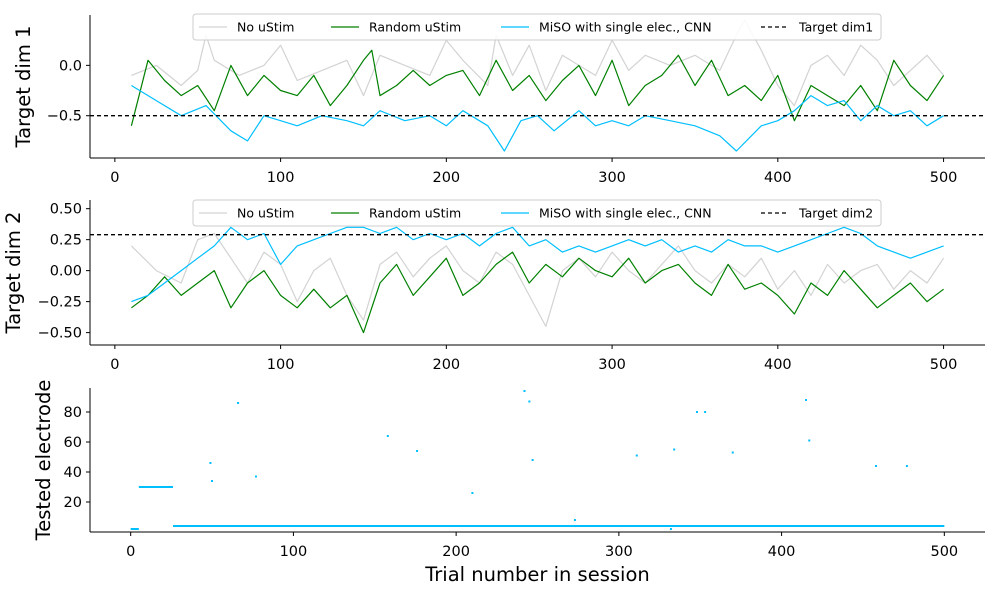 This screenshot has width=1000, height=600. Describe the element at coordinates (66, 272) in the screenshot. I see `y-tick-label: 0.00` at that location.